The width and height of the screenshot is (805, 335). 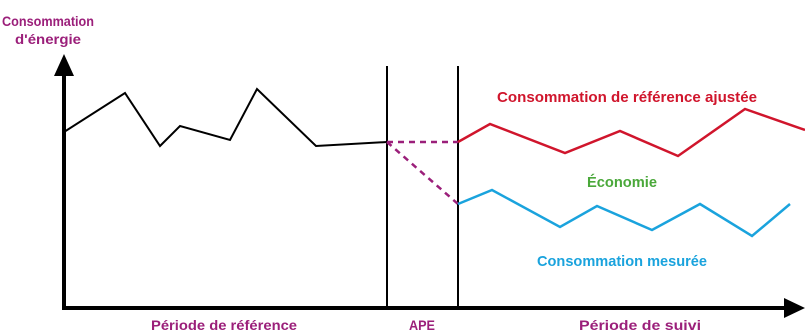 What do you see at coordinates (422, 173) in the screenshot?
I see `ape-measured-transition` at bounding box center [422, 173].